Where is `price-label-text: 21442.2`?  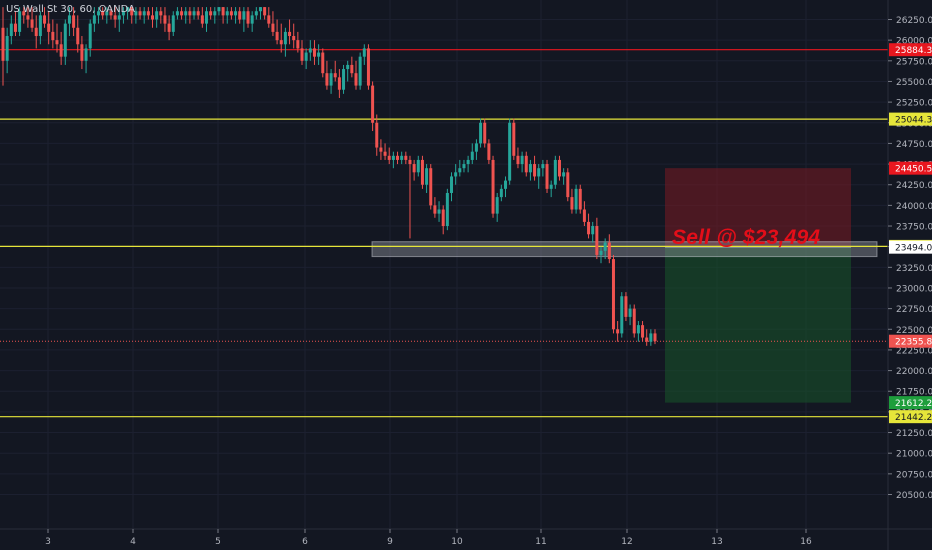 price-label-text: 21442.2 is located at coordinates (913, 418).